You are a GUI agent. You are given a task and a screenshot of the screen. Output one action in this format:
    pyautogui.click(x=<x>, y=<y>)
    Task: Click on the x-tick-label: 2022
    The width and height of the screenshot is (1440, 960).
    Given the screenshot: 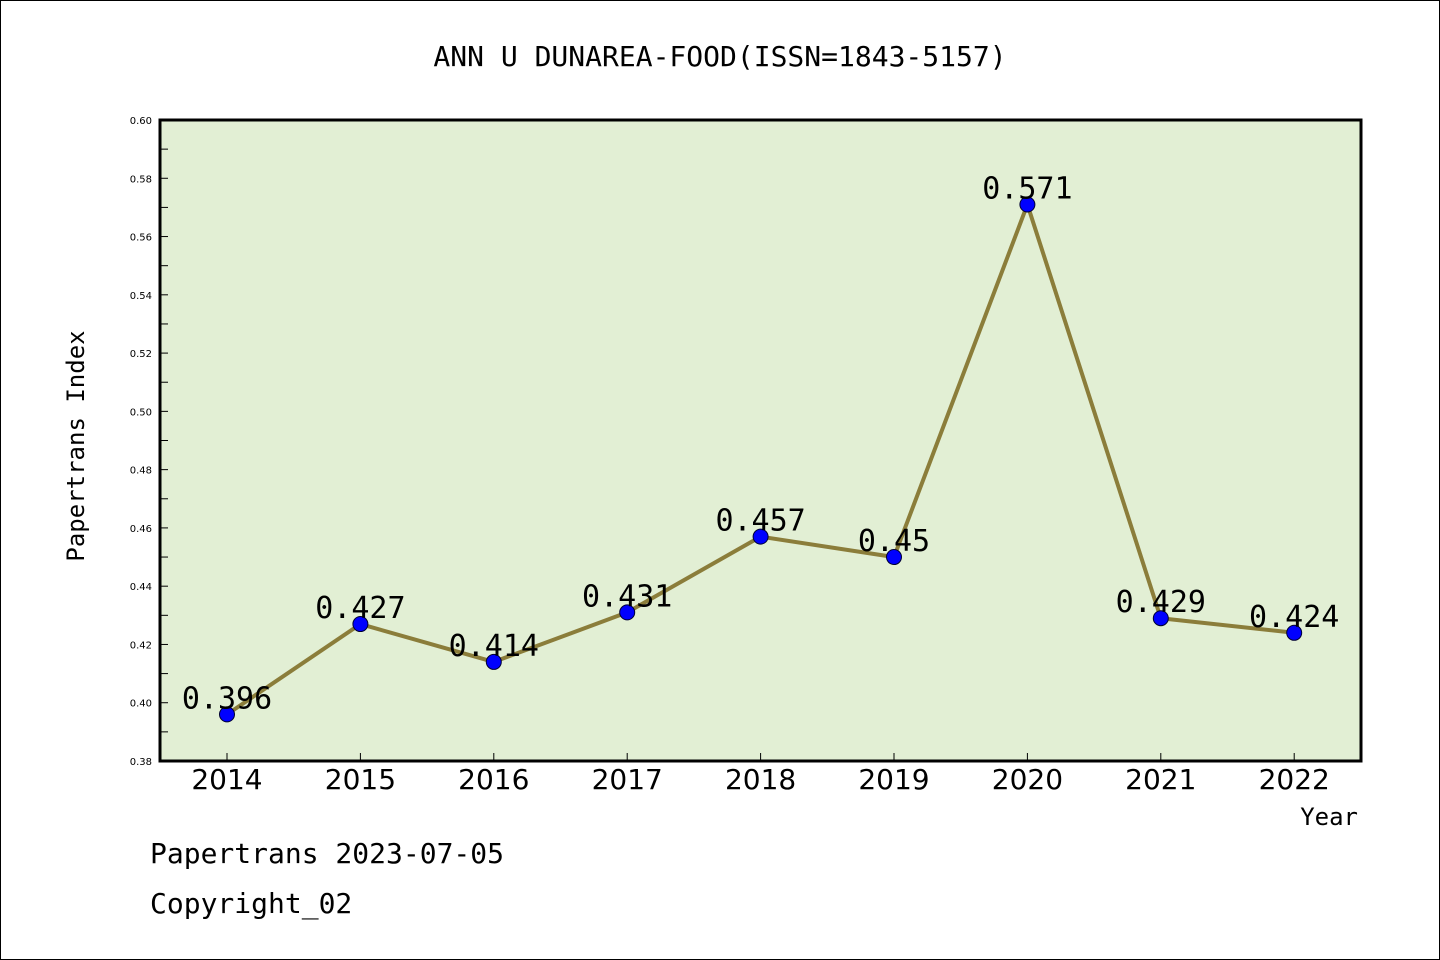 What is the action you would take?
    pyautogui.click(x=1294, y=779)
    